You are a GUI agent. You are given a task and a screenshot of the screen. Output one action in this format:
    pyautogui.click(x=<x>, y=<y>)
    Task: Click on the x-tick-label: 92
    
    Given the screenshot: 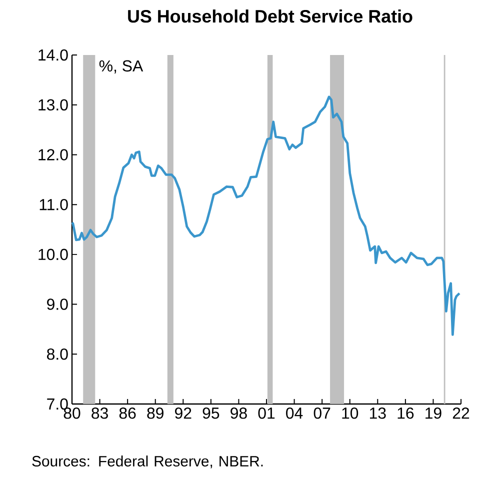 What is the action you would take?
    pyautogui.click(x=183, y=413)
    